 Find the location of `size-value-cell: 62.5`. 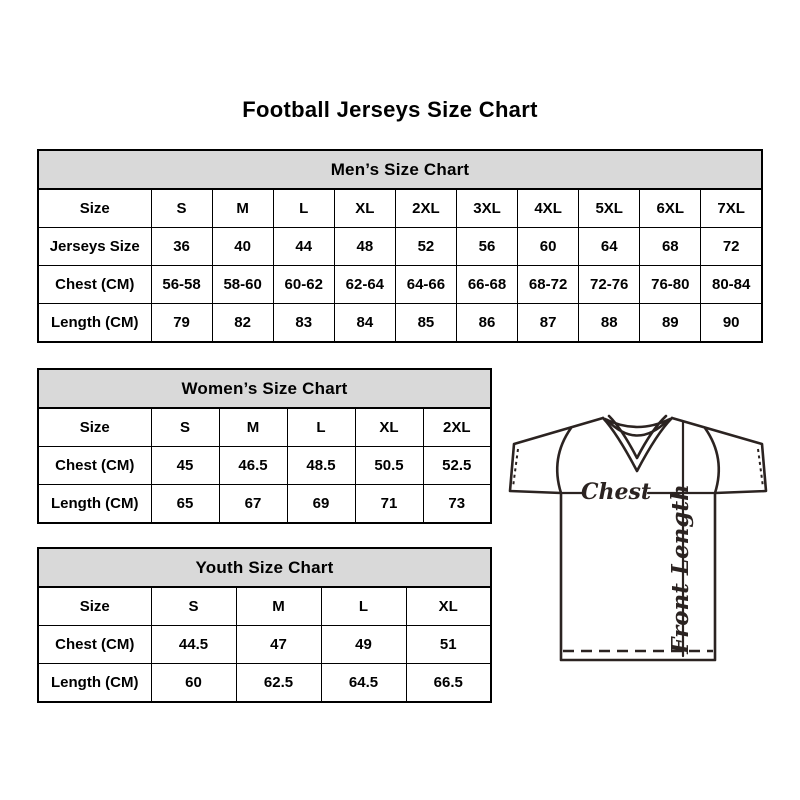

size-value-cell: 62.5 is located at coordinates (278, 683).